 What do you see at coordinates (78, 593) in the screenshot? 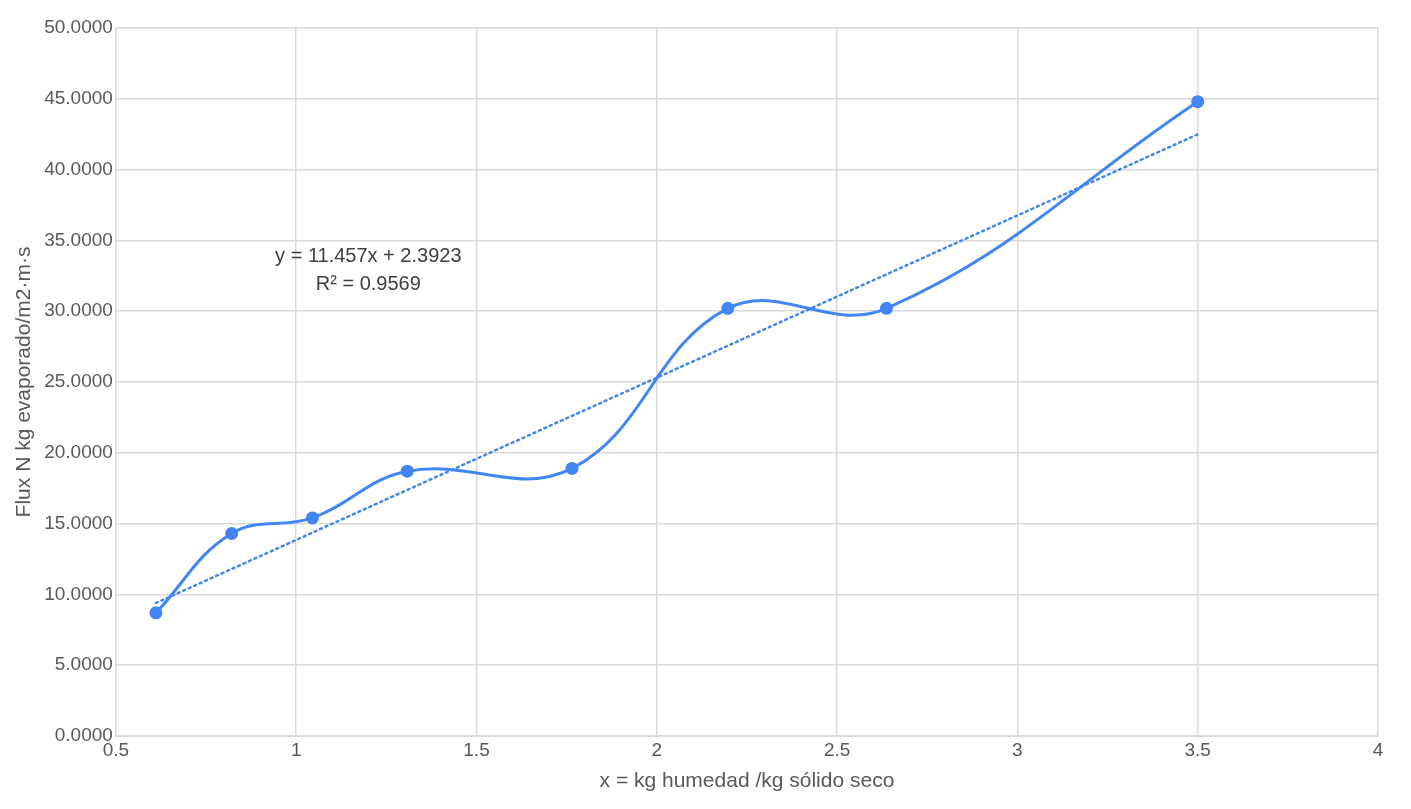
I see `y-tick-label: 10.0000` at bounding box center [78, 593].